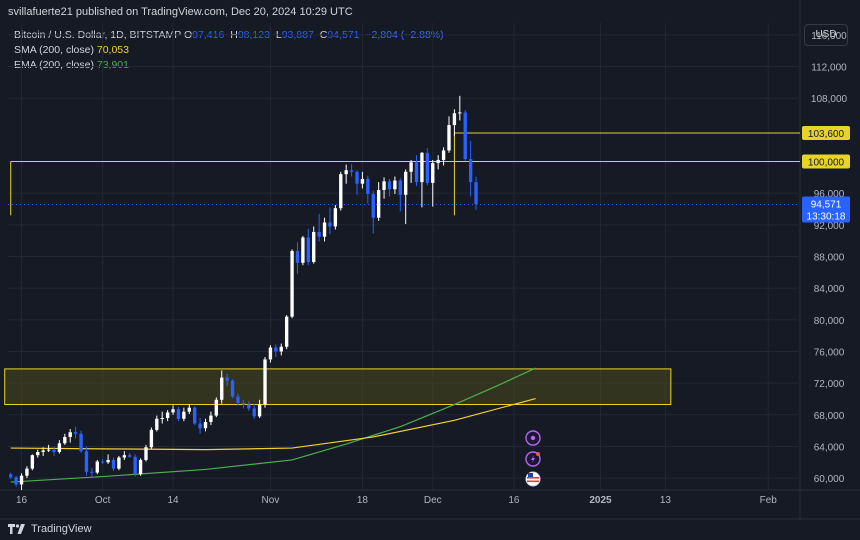 The width and height of the screenshot is (860, 540). Describe the element at coordinates (829, 163) in the screenshot. I see `price-tick-label: 100,000` at that location.